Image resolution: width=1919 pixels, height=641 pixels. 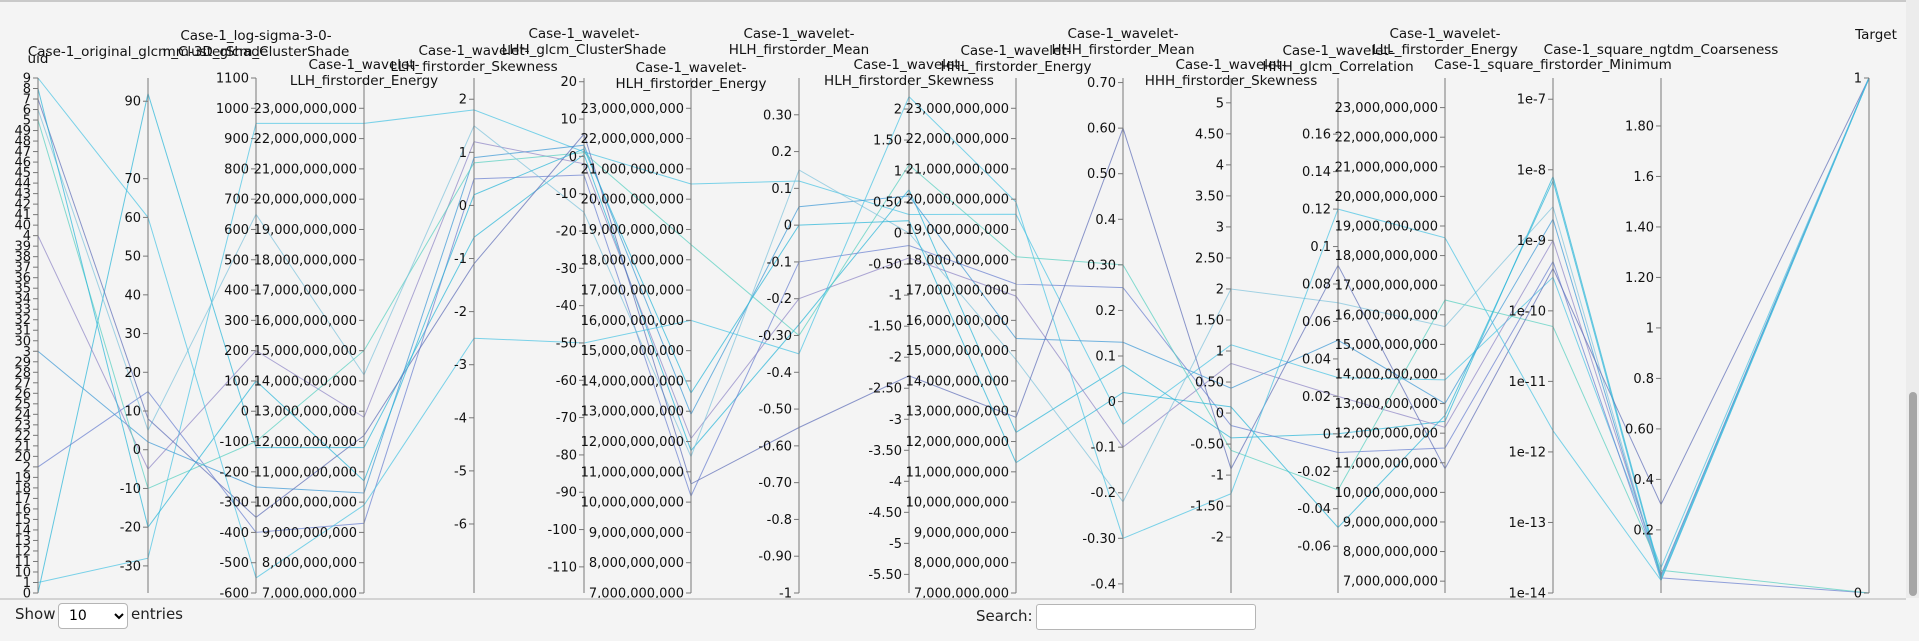 I want to click on tick-label: 1e-14, so click(x=1527, y=593).